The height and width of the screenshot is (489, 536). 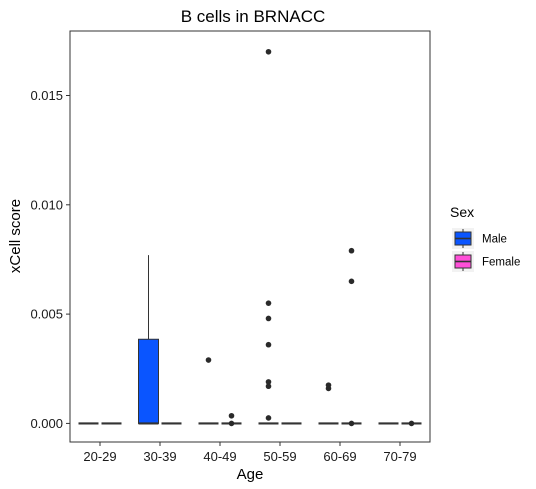 I want to click on y-axis-title: xCell score, so click(x=15, y=236).